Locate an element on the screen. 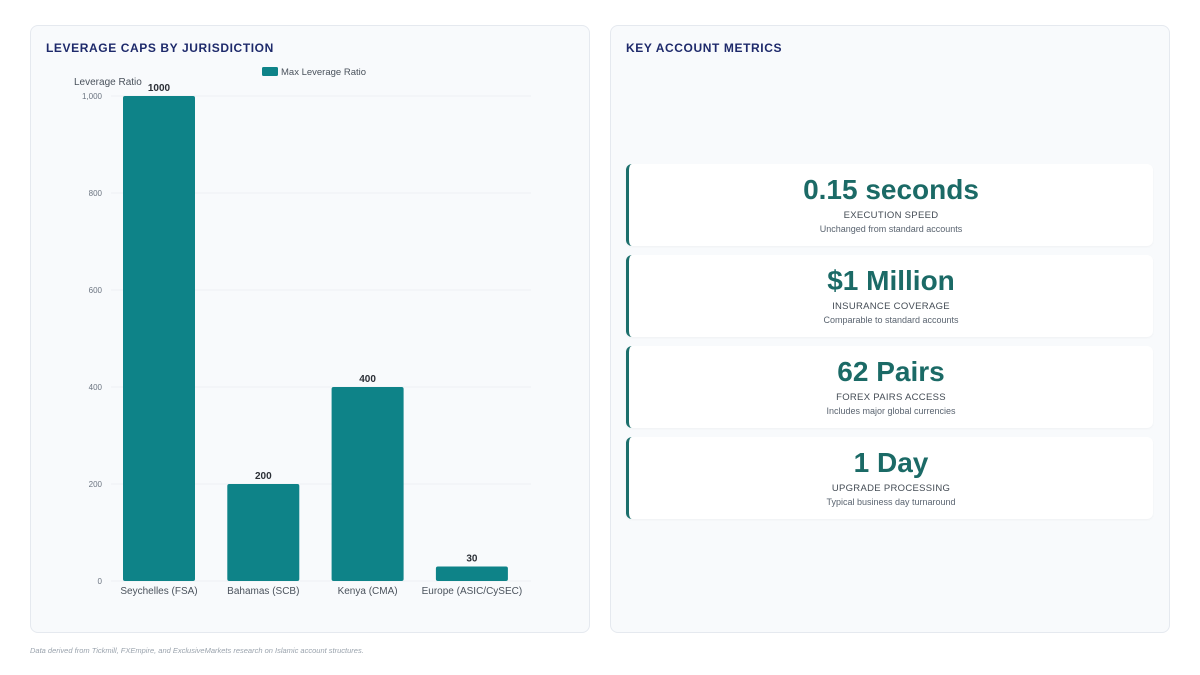  bar-data-label: 400 is located at coordinates (367, 379).